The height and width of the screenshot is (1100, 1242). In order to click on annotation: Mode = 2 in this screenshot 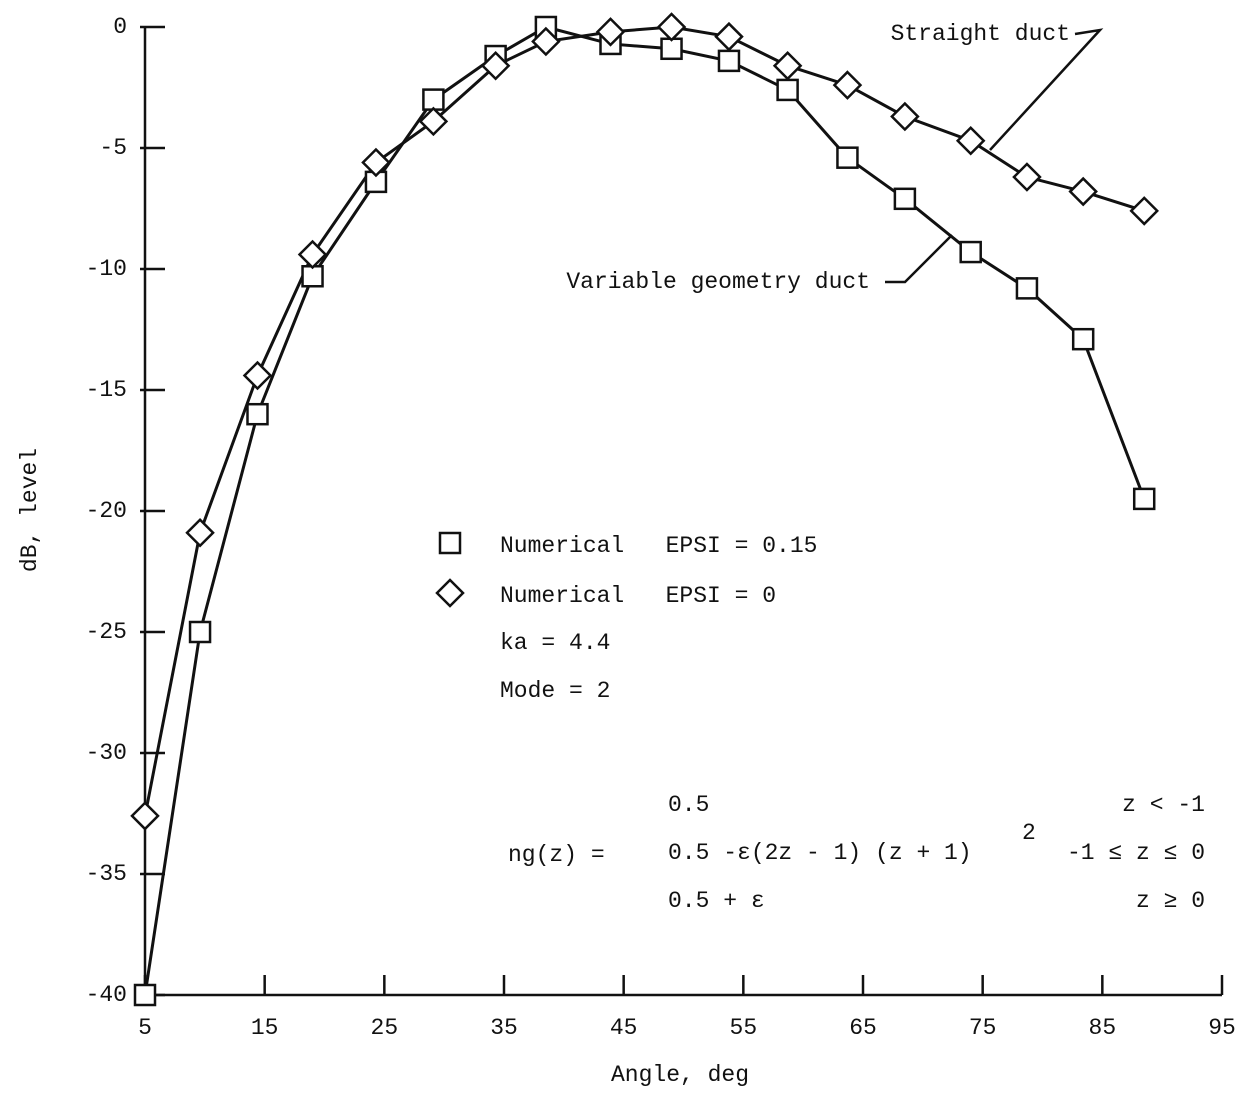, I will do `click(555, 691)`.